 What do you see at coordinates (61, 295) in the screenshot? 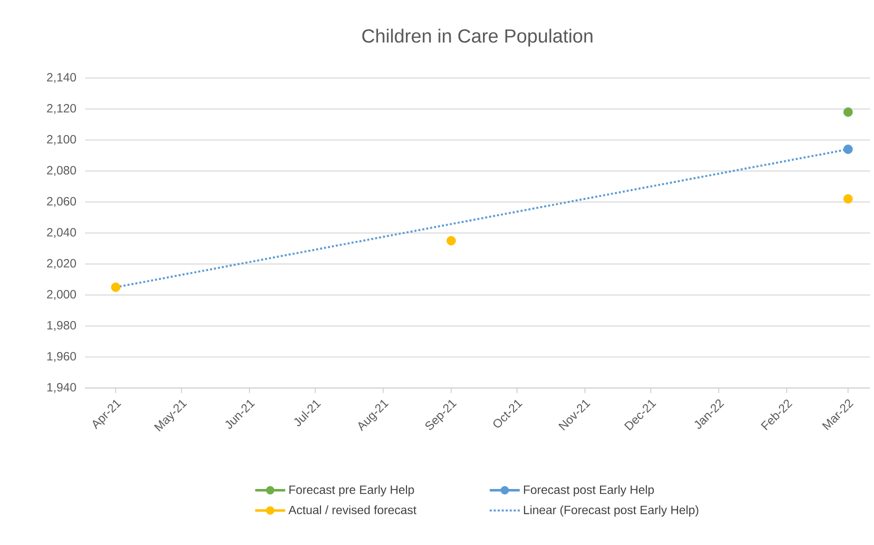
I see `y-tick-label: 2,000` at bounding box center [61, 295].